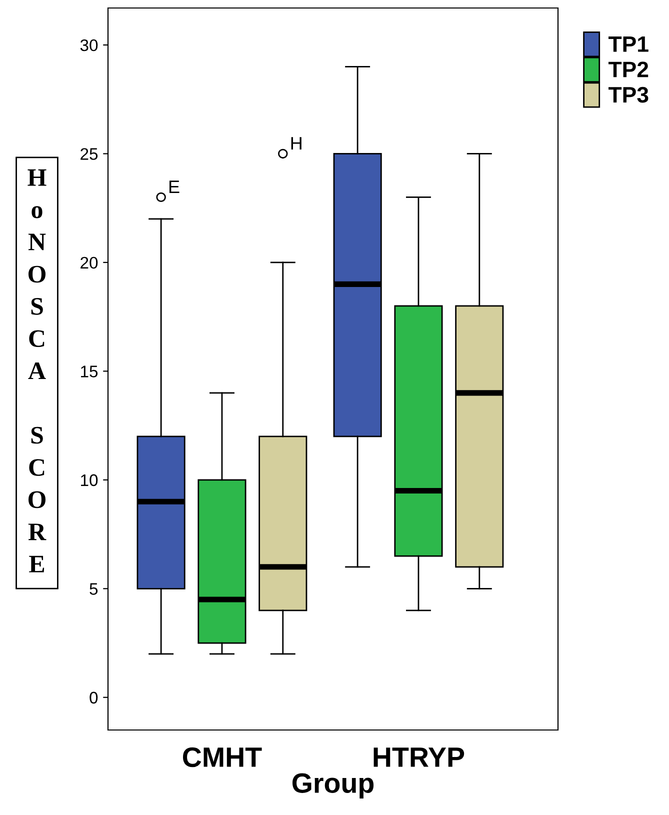  I want to click on legend-label: TP1, so click(628, 44).